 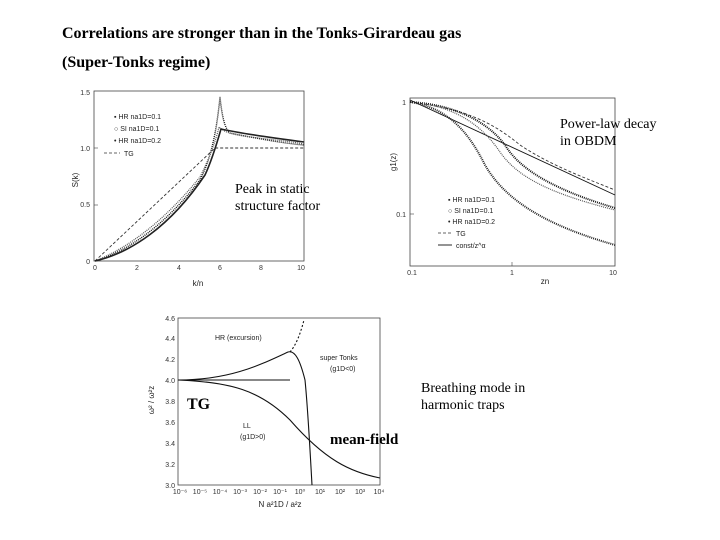 What do you see at coordinates (252, 437) in the screenshot?
I see `ll-cond: (g1D>0)` at bounding box center [252, 437].